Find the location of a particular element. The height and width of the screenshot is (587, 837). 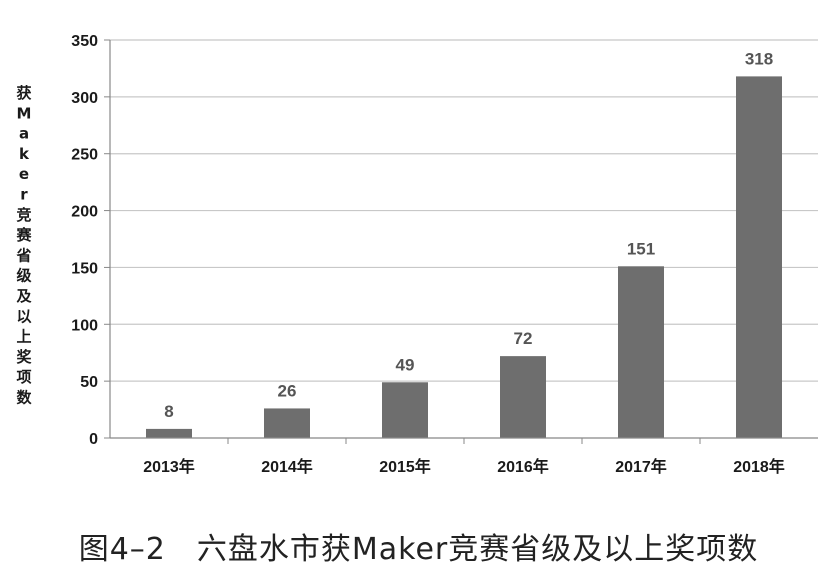

y-axis-label: 获Maker竞赛省级及以上奖项数 is located at coordinates (23, 245).